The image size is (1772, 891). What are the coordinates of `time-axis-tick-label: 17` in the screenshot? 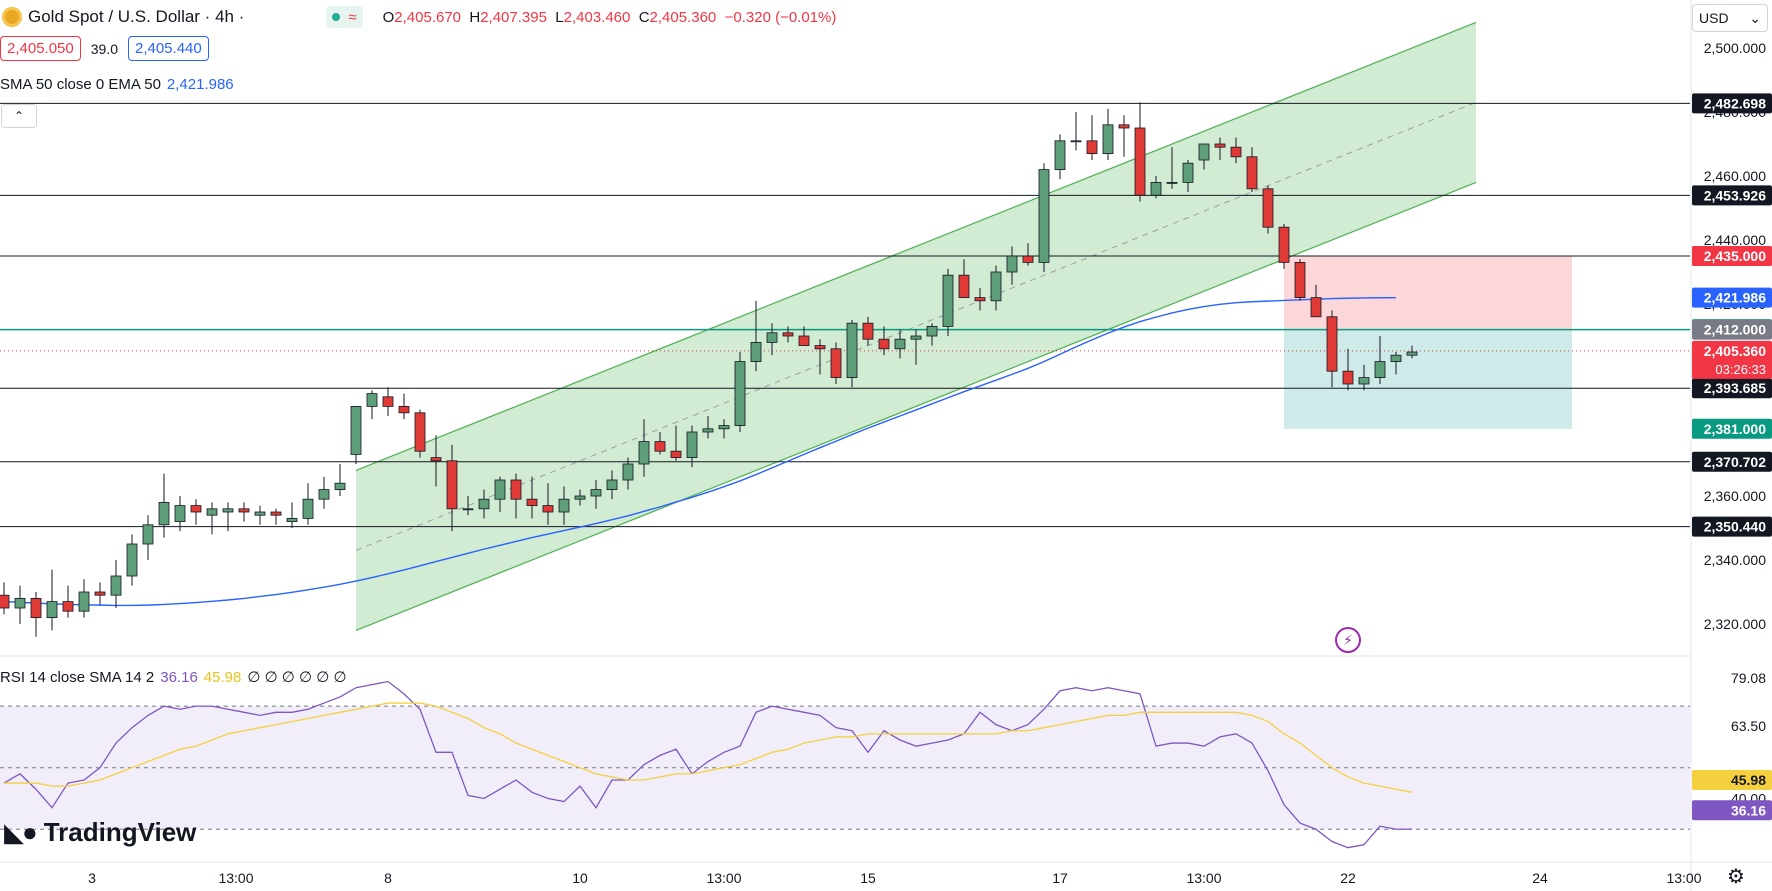 It's located at (1060, 878).